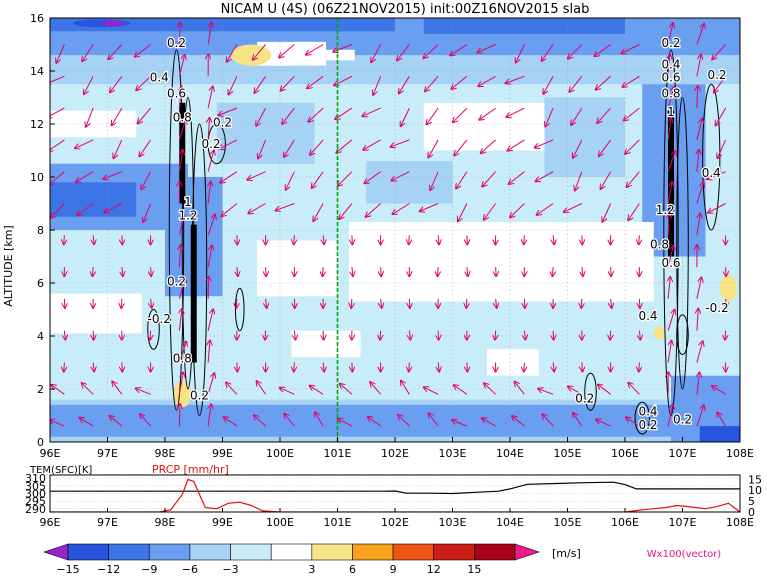 Image resolution: width=767 pixels, height=579 pixels. Describe the element at coordinates (230, 569) in the screenshot. I see `colorbar-label: −3` at that location.